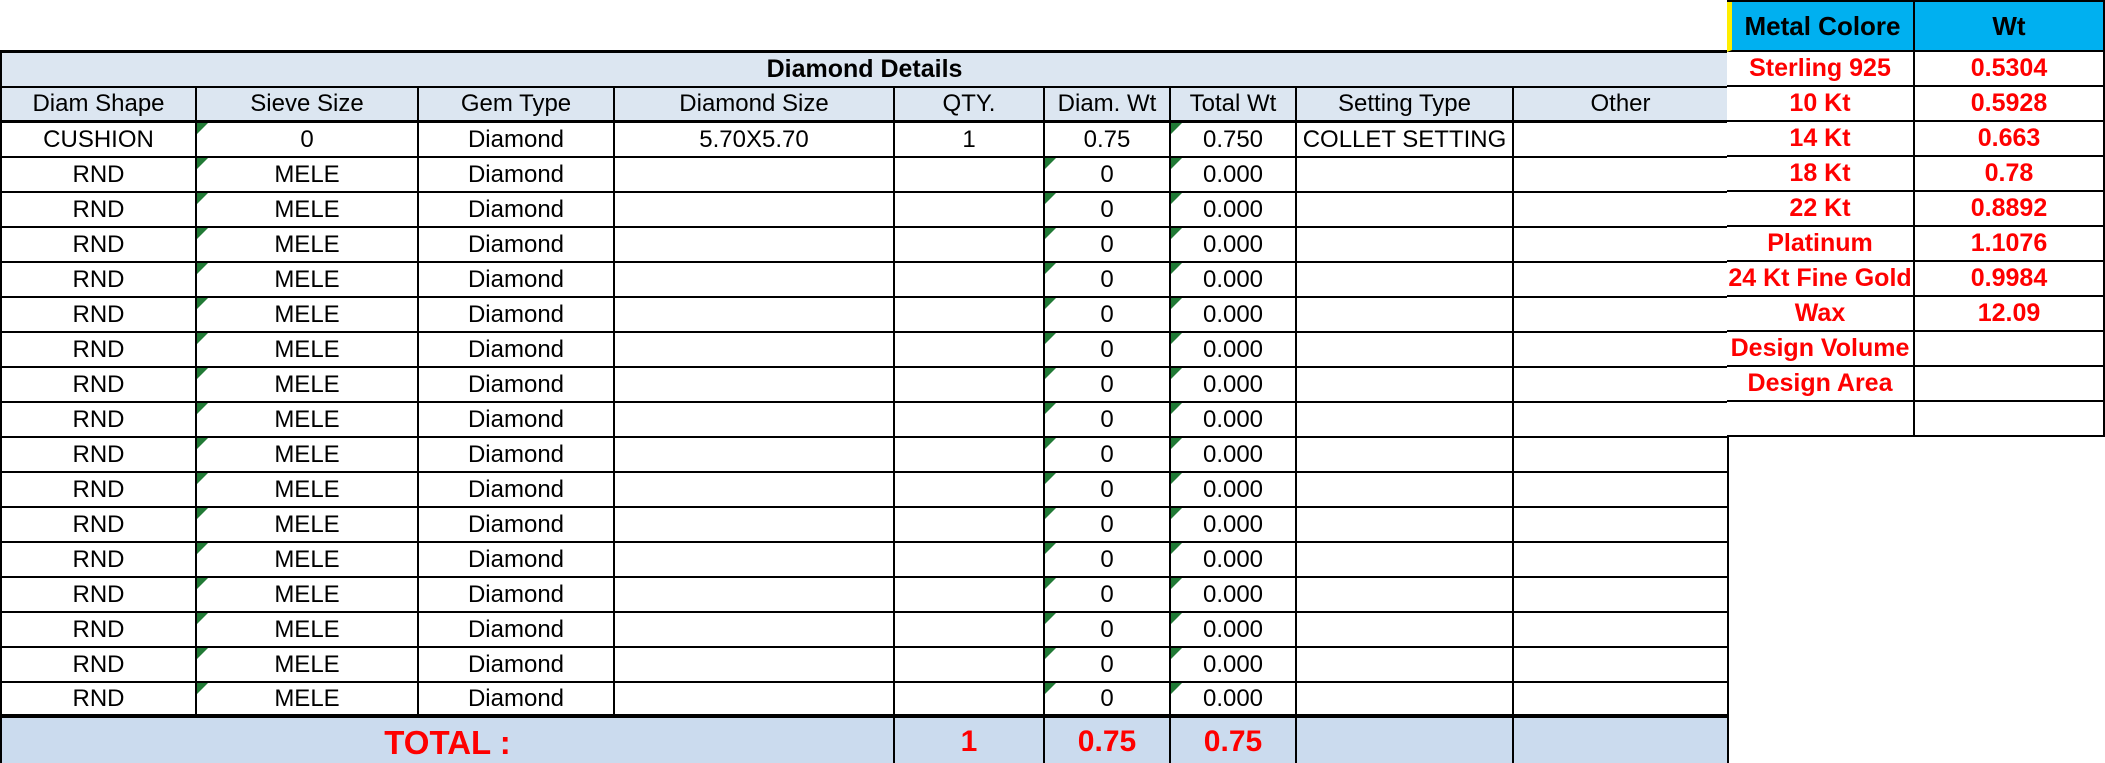  I want to click on metal-colore-header-cell: Metal Colore, so click(1821, 27).